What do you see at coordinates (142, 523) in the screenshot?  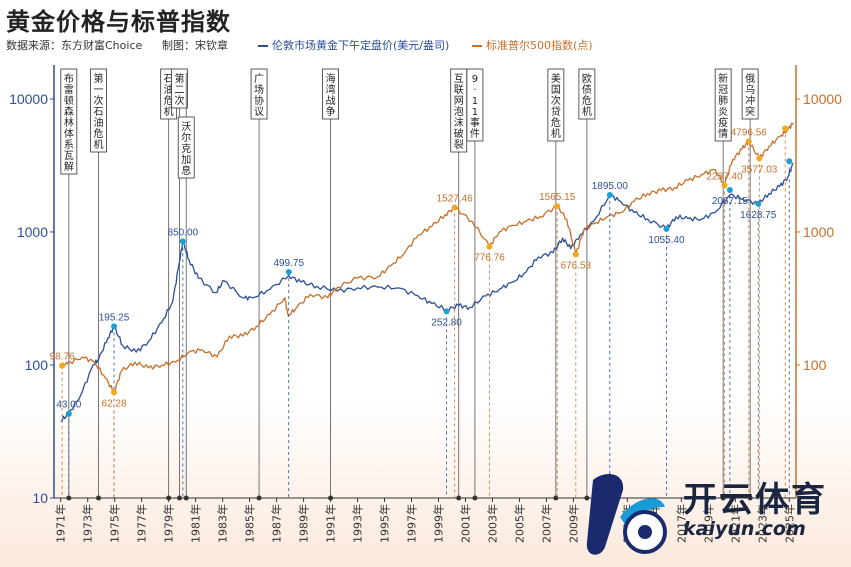 I see `x-tick-label: 1977年` at bounding box center [142, 523].